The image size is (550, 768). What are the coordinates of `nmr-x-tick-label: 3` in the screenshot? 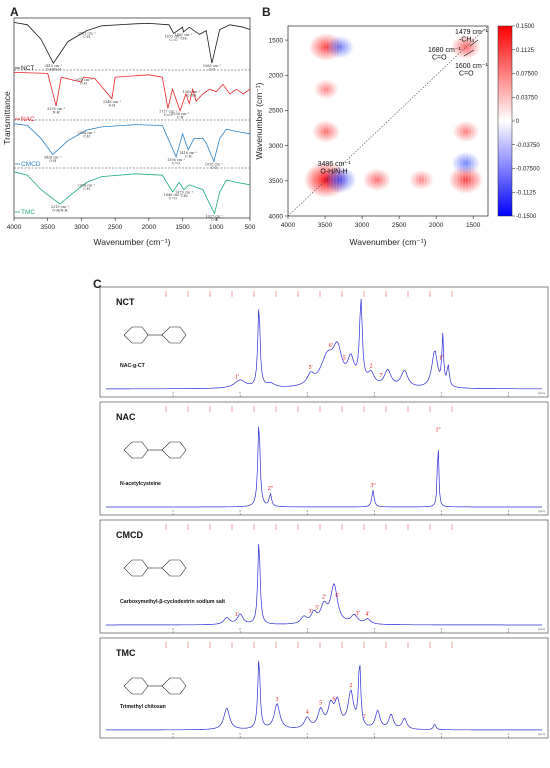 It's located at (375, 393).